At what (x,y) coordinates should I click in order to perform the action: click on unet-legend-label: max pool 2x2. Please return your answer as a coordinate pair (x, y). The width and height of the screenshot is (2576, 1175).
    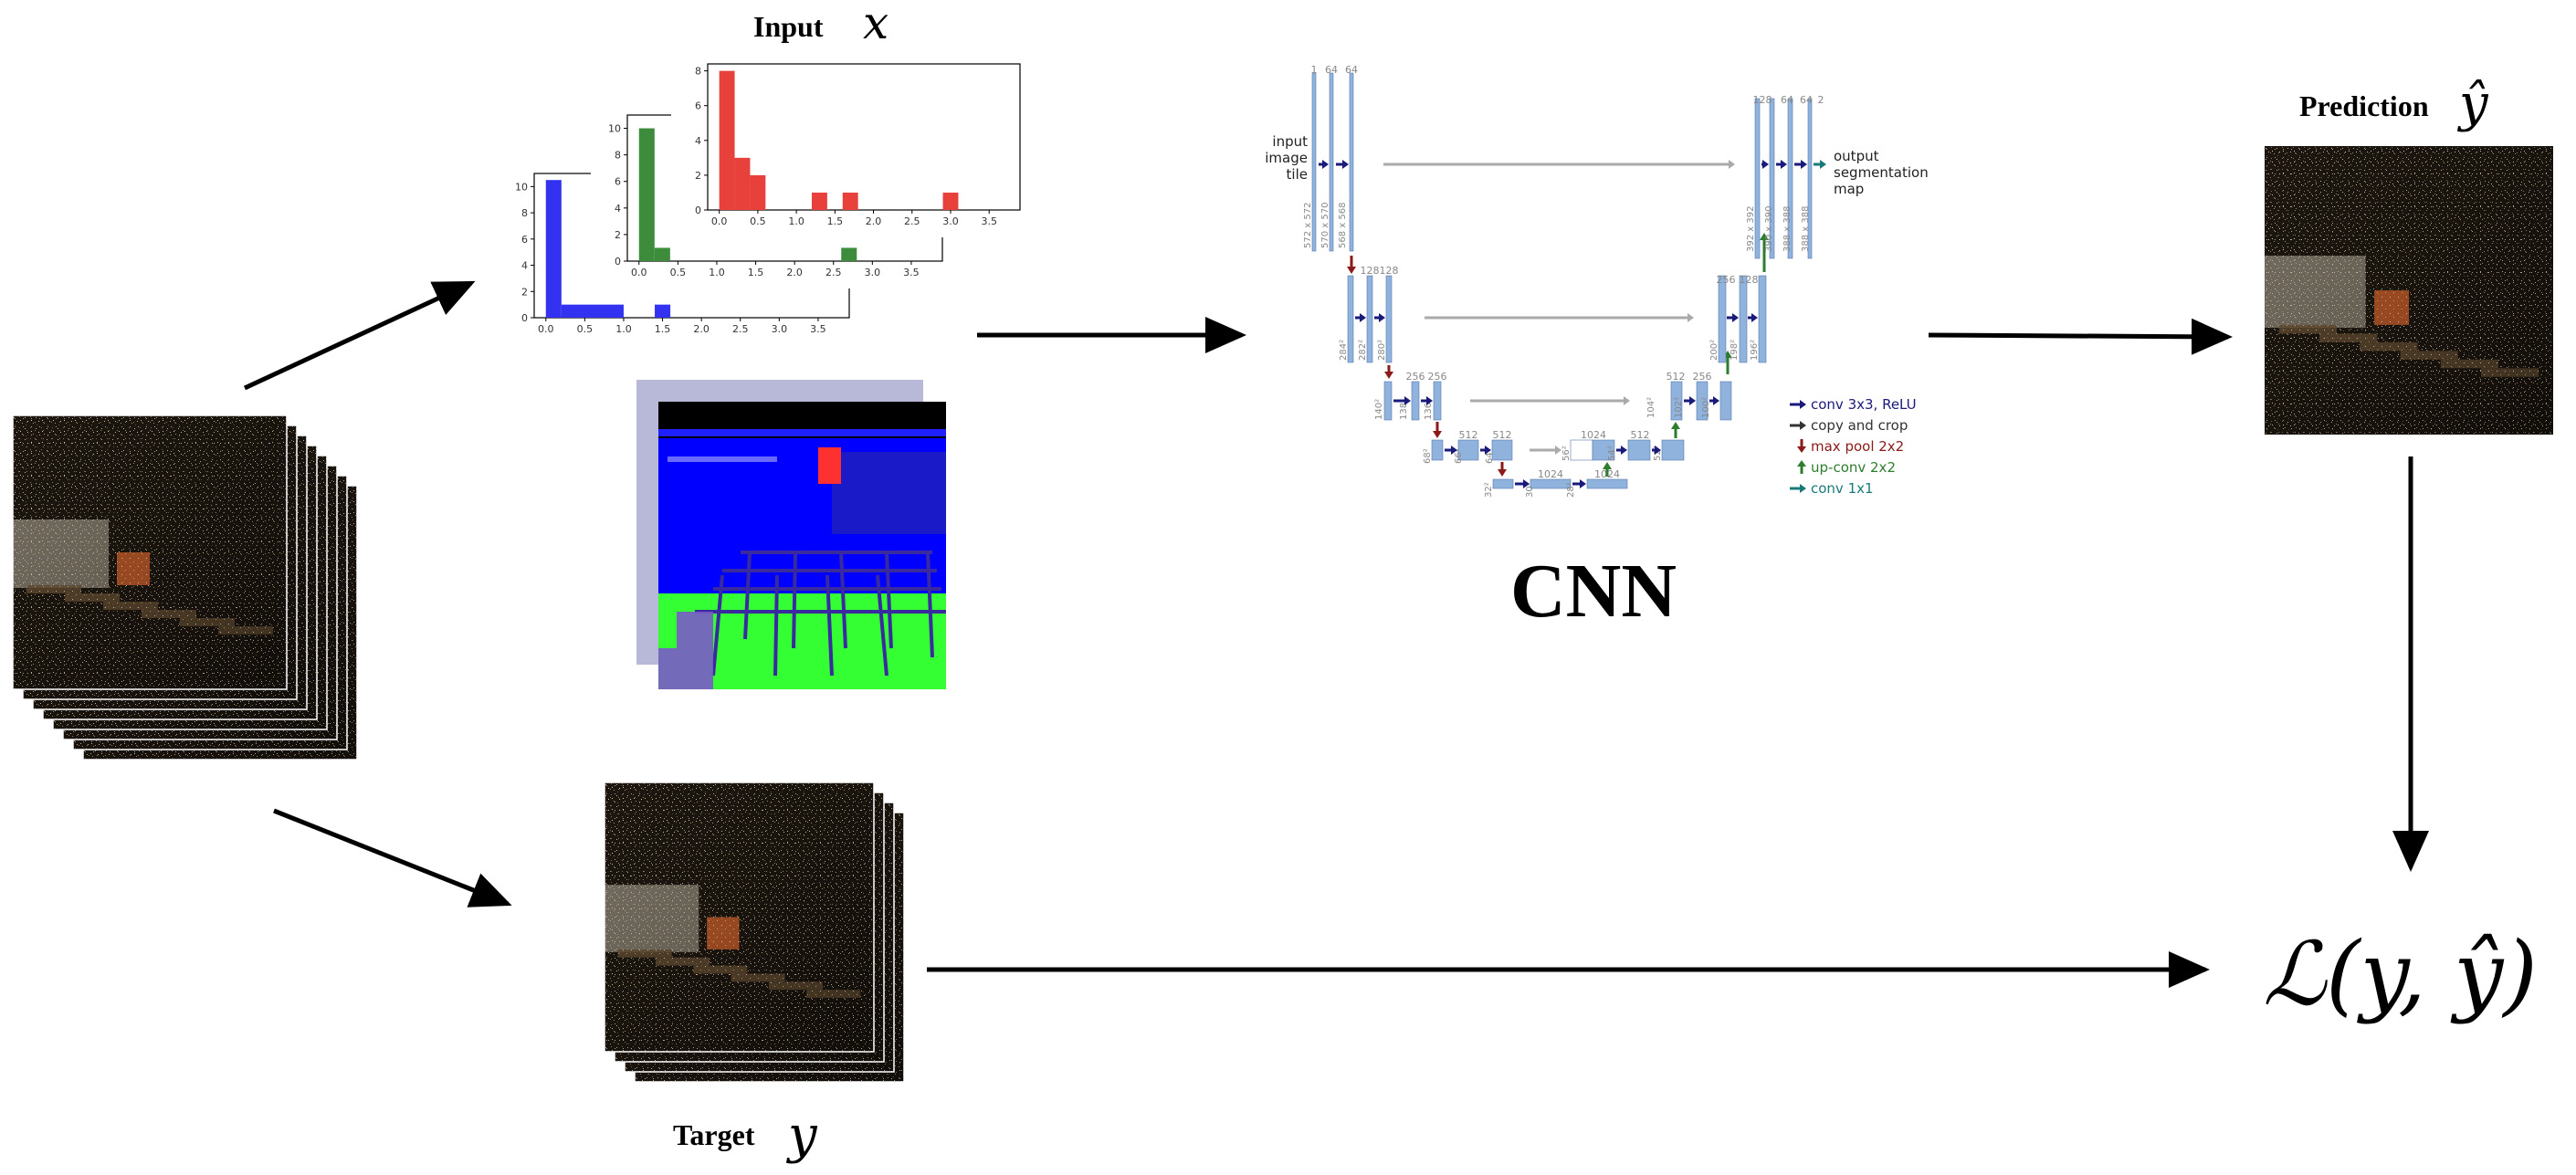
    Looking at the image, I should click on (1857, 446).